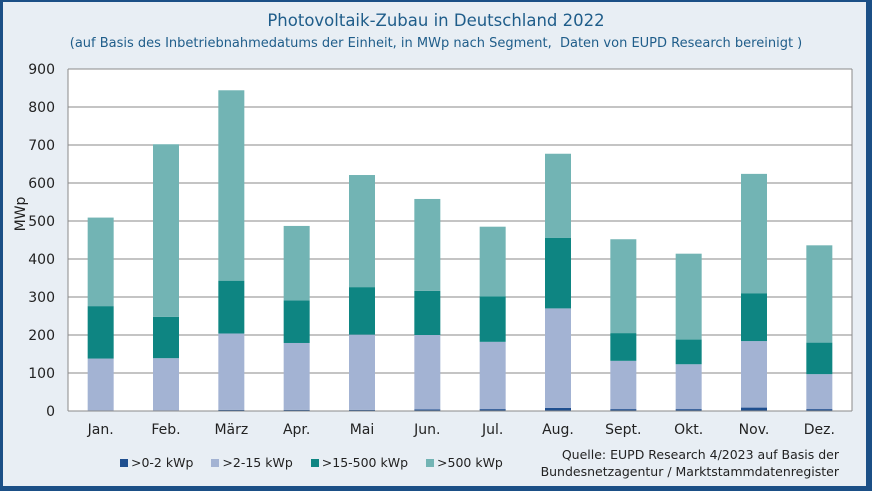 Image resolution: width=872 pixels, height=491 pixels. Describe the element at coordinates (41, 184) in the screenshot. I see `y-tick-label: 600` at that location.